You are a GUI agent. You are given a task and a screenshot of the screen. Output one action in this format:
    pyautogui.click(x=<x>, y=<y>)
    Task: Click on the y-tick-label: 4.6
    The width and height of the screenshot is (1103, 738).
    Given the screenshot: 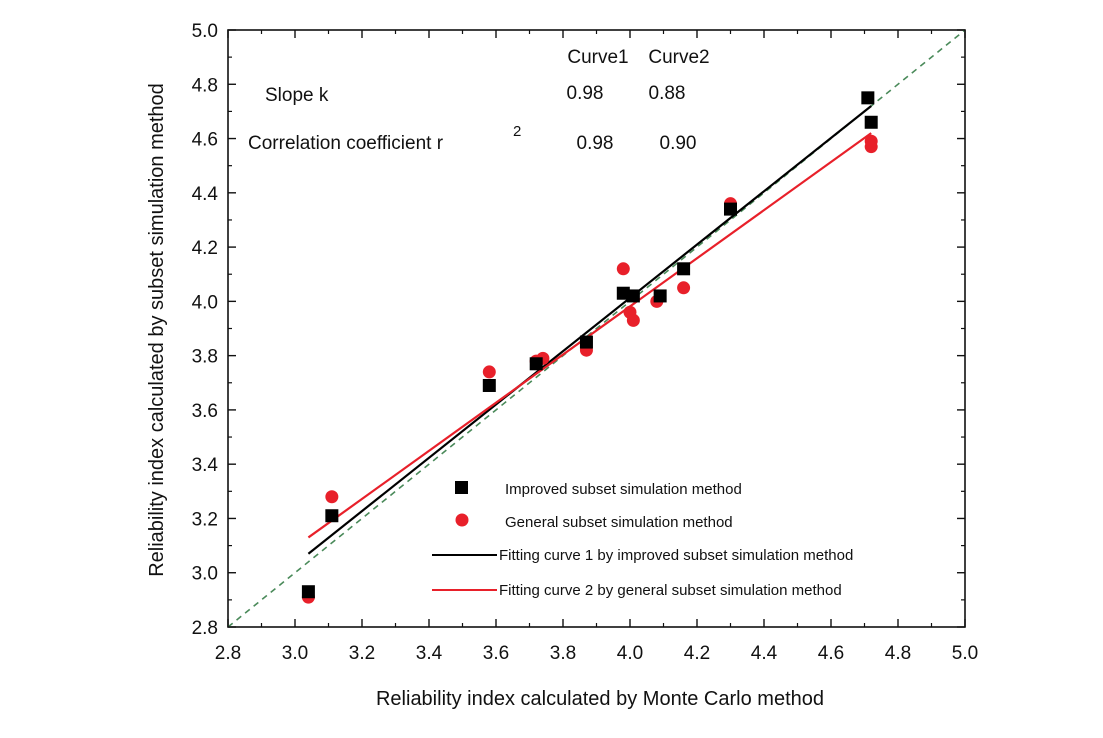 What is the action you would take?
    pyautogui.click(x=205, y=140)
    